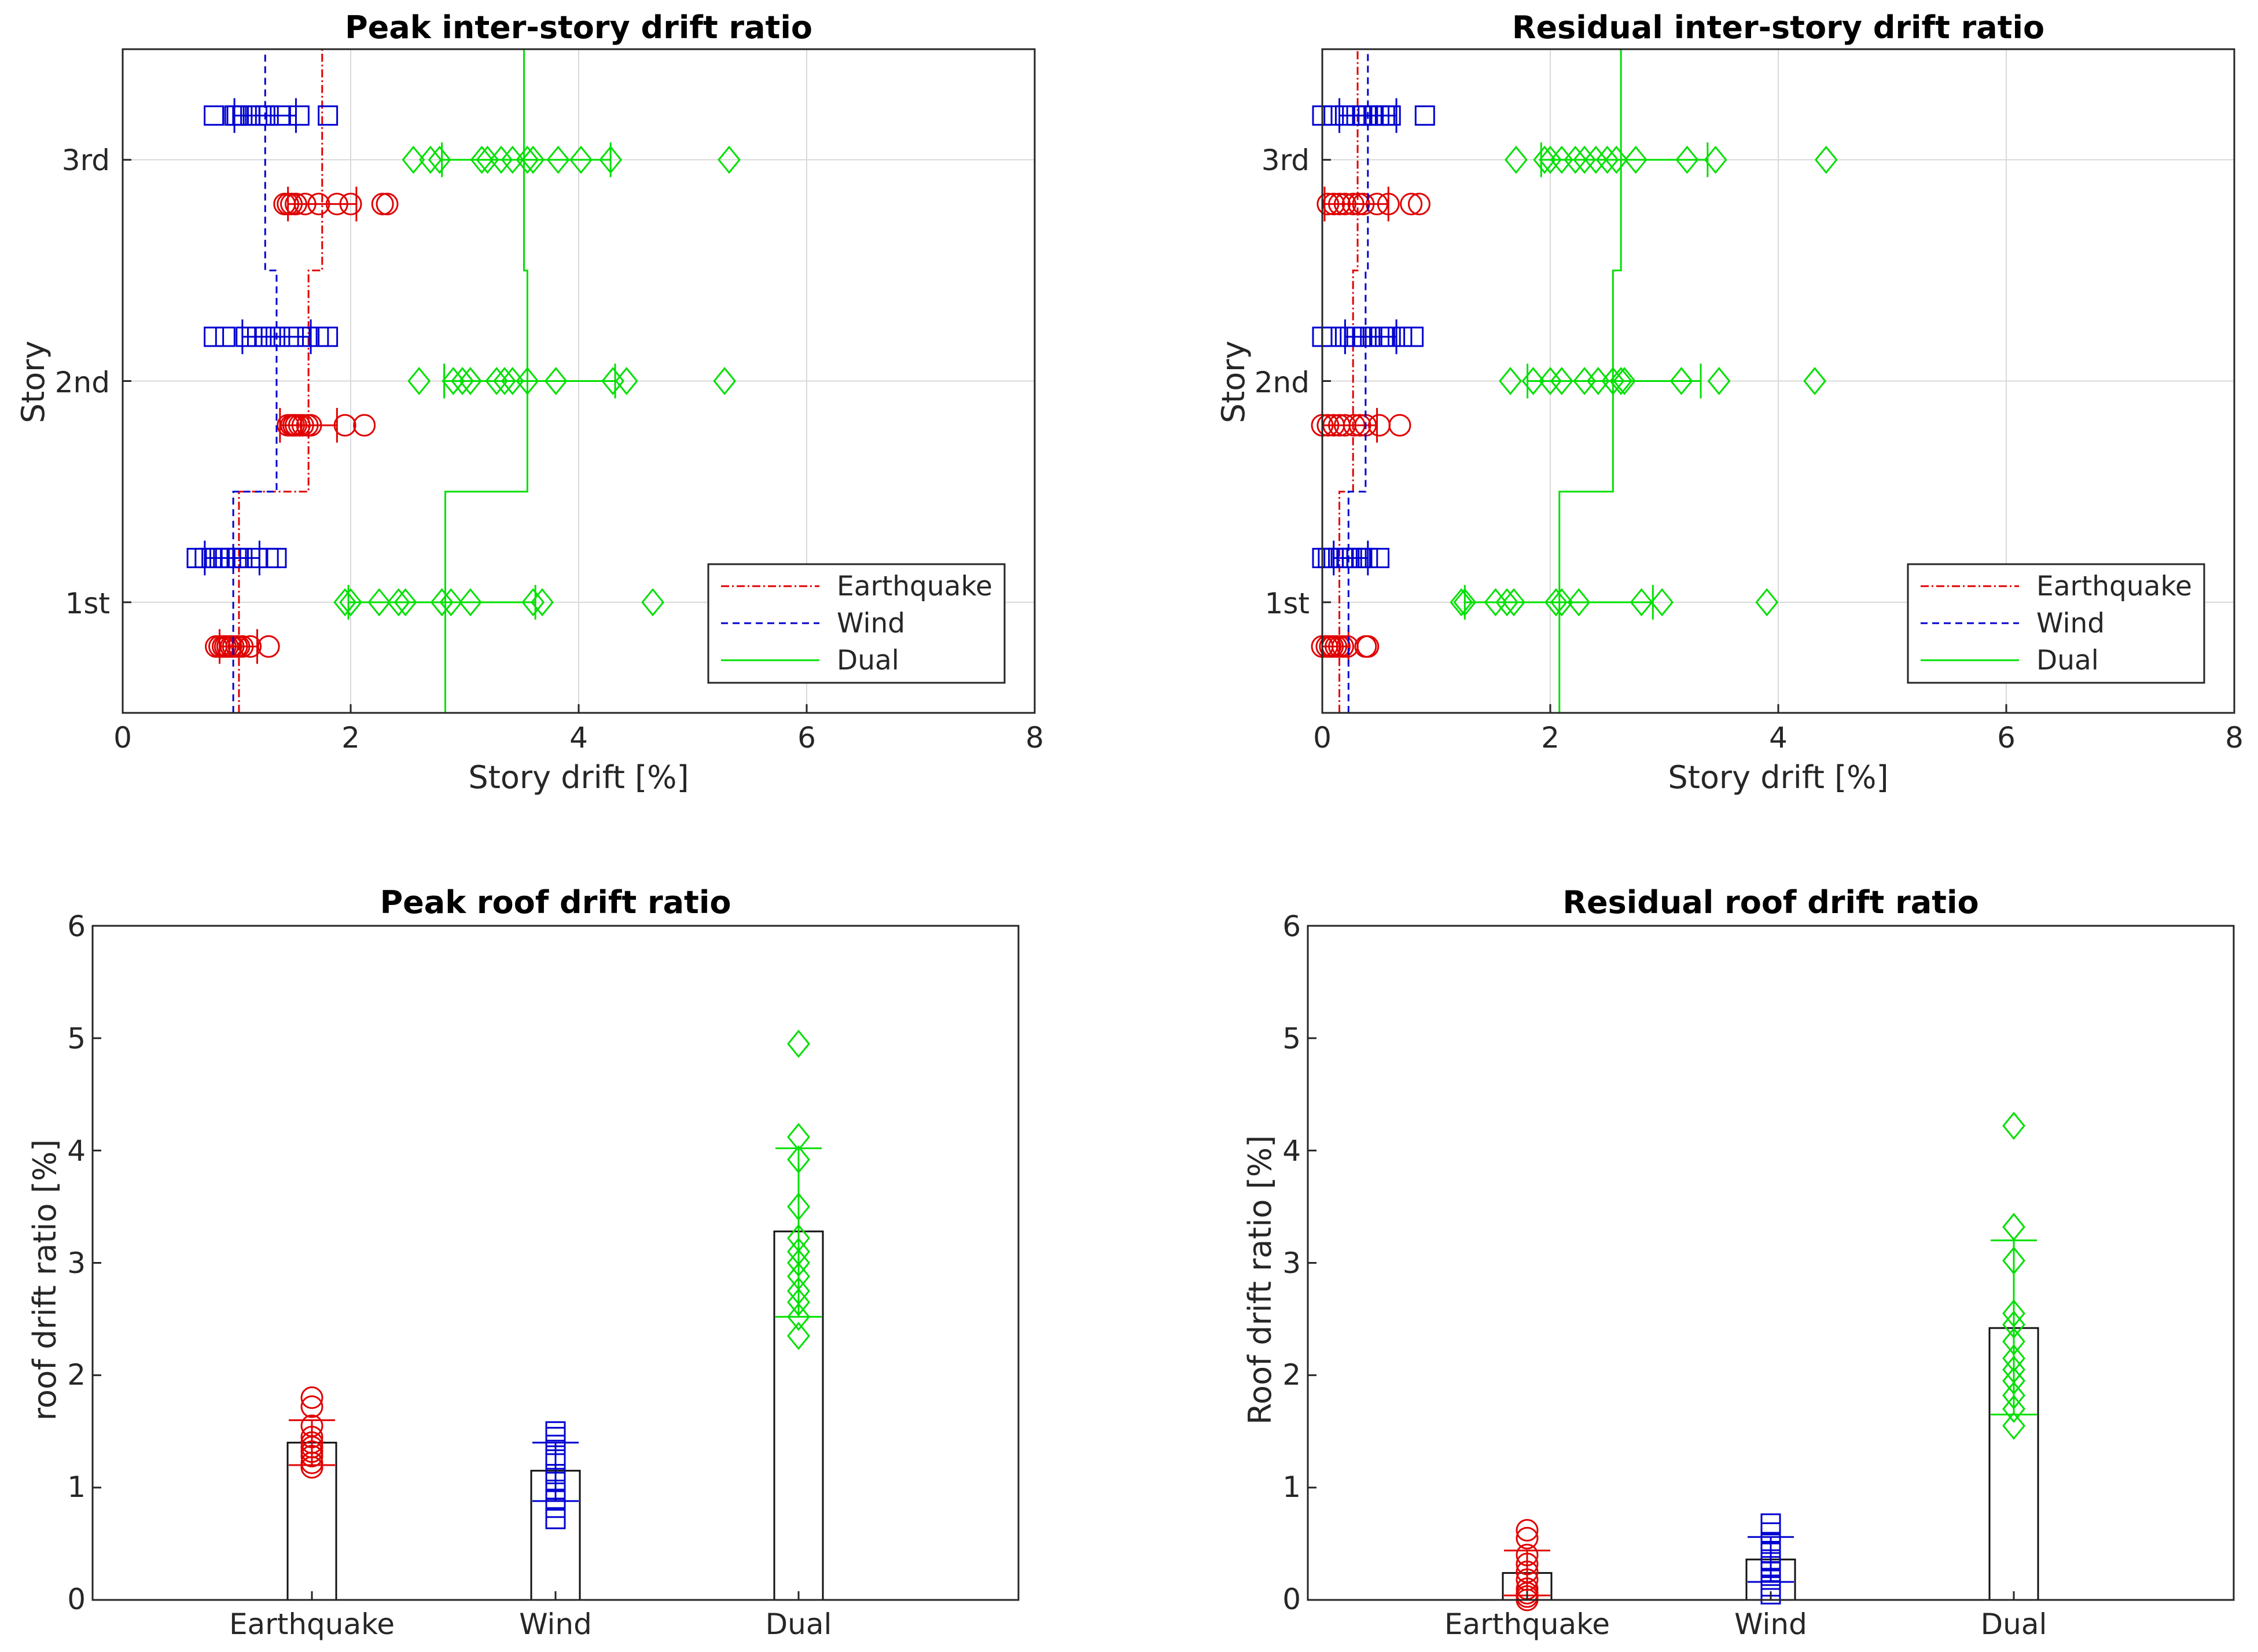  What do you see at coordinates (1778, 738) in the screenshot?
I see `x-tick-label: 4` at bounding box center [1778, 738].